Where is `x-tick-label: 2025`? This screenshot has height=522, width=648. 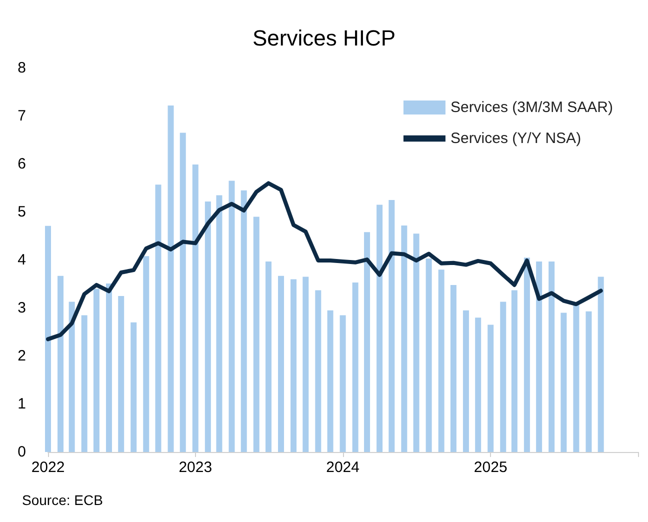
x-tick-label: 2025 is located at coordinates (491, 467).